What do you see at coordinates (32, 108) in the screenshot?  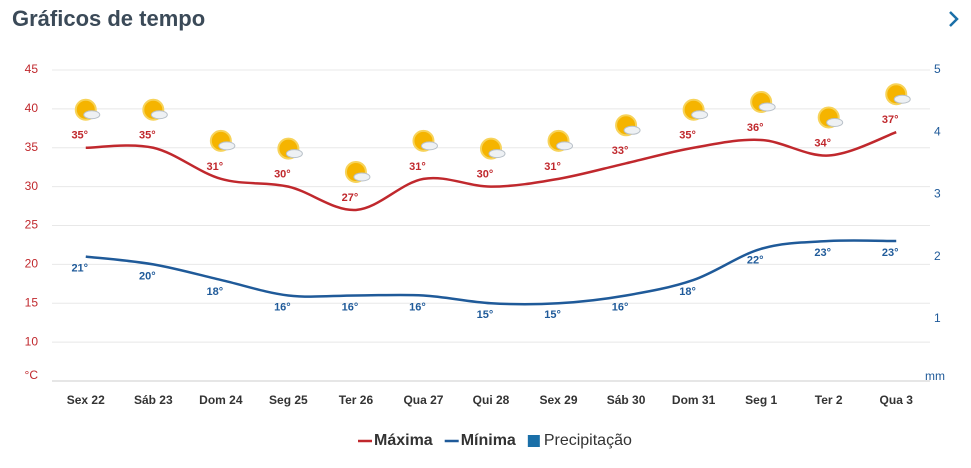 I see `y-tick-label: 40` at bounding box center [32, 108].